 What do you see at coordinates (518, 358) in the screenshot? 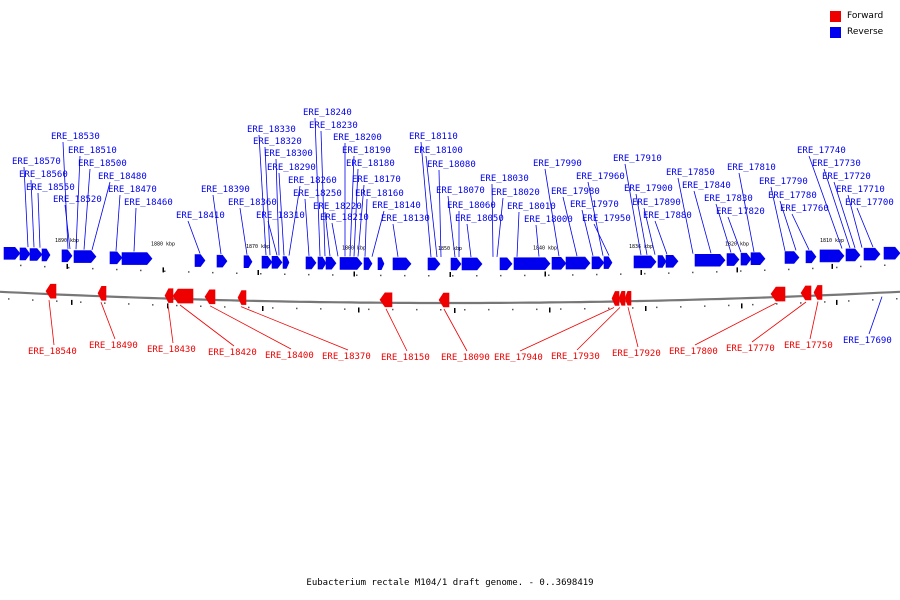
I see `gene-label: ERE_17940` at bounding box center [518, 358].